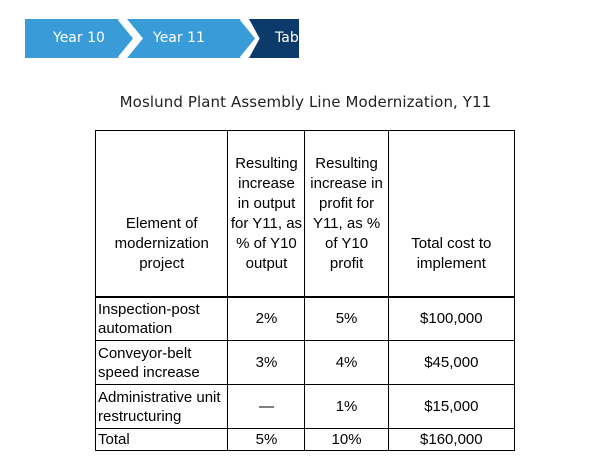  What do you see at coordinates (346, 362) in the screenshot?
I see `cell-profit: 4%` at bounding box center [346, 362].